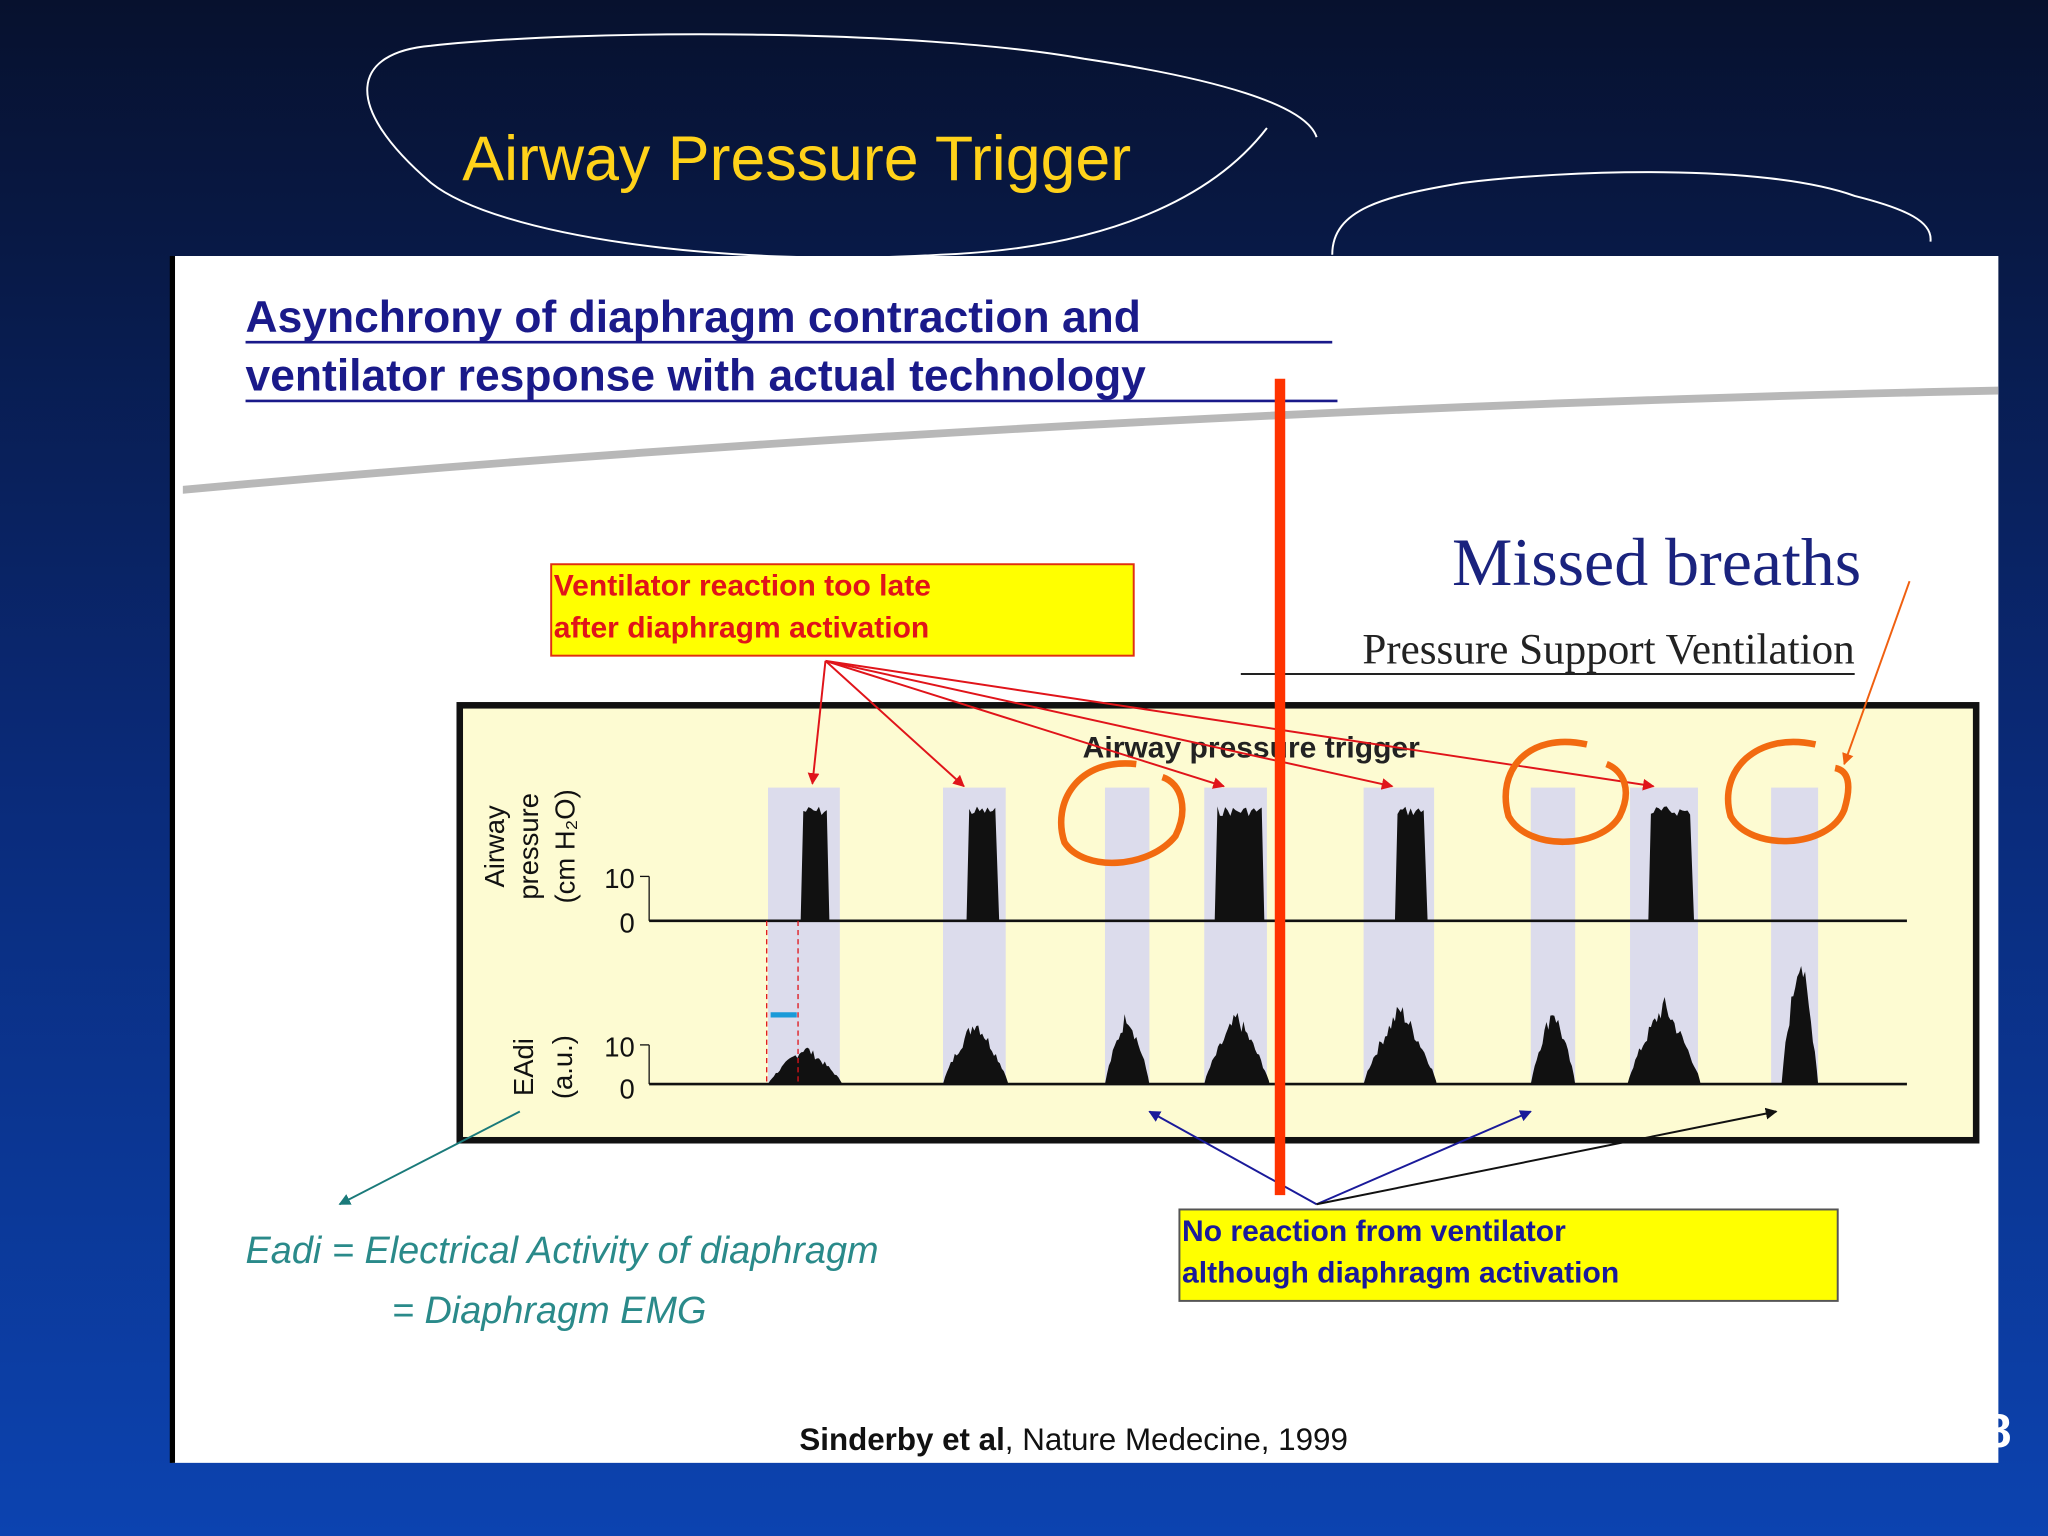 The height and width of the screenshot is (1536, 2048). What do you see at coordinates (1998, 1430) in the screenshot?
I see `page-number: 8` at bounding box center [1998, 1430].